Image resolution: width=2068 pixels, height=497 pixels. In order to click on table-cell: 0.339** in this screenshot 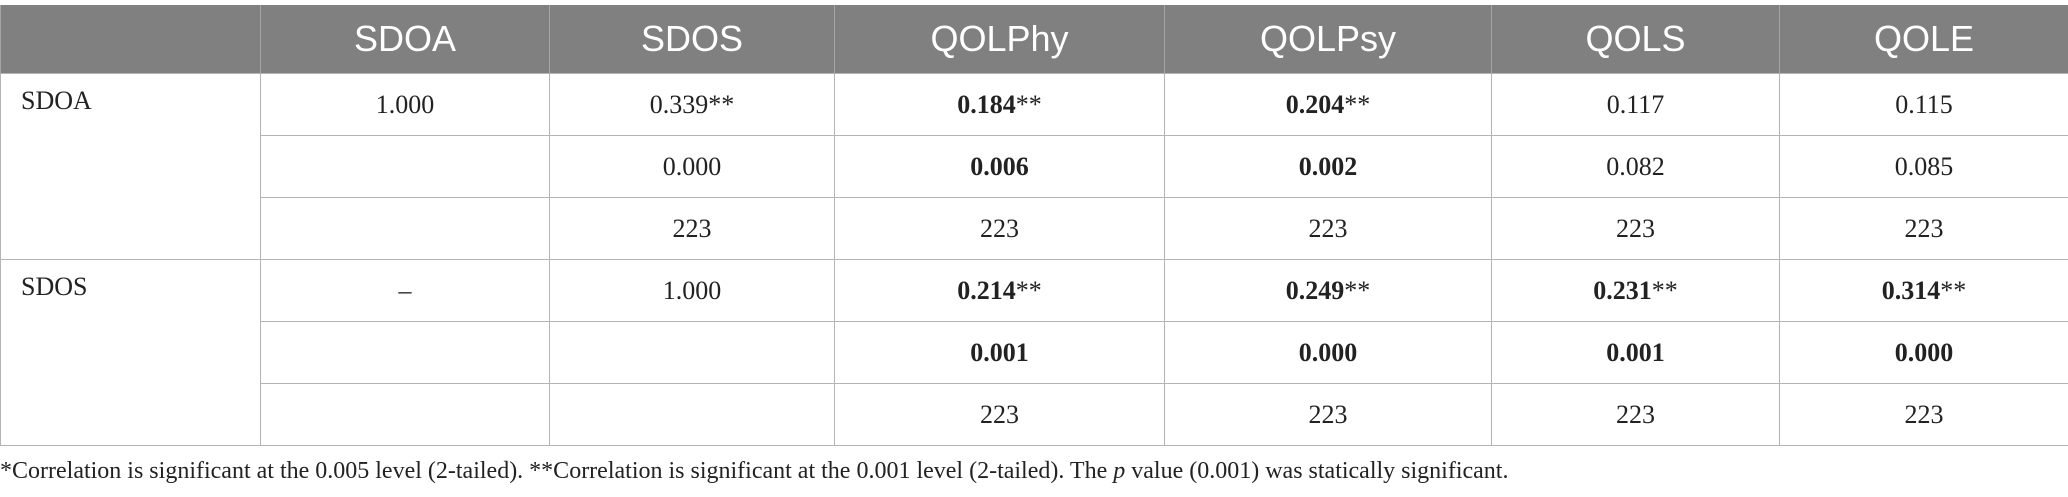, I will do `click(692, 104)`.